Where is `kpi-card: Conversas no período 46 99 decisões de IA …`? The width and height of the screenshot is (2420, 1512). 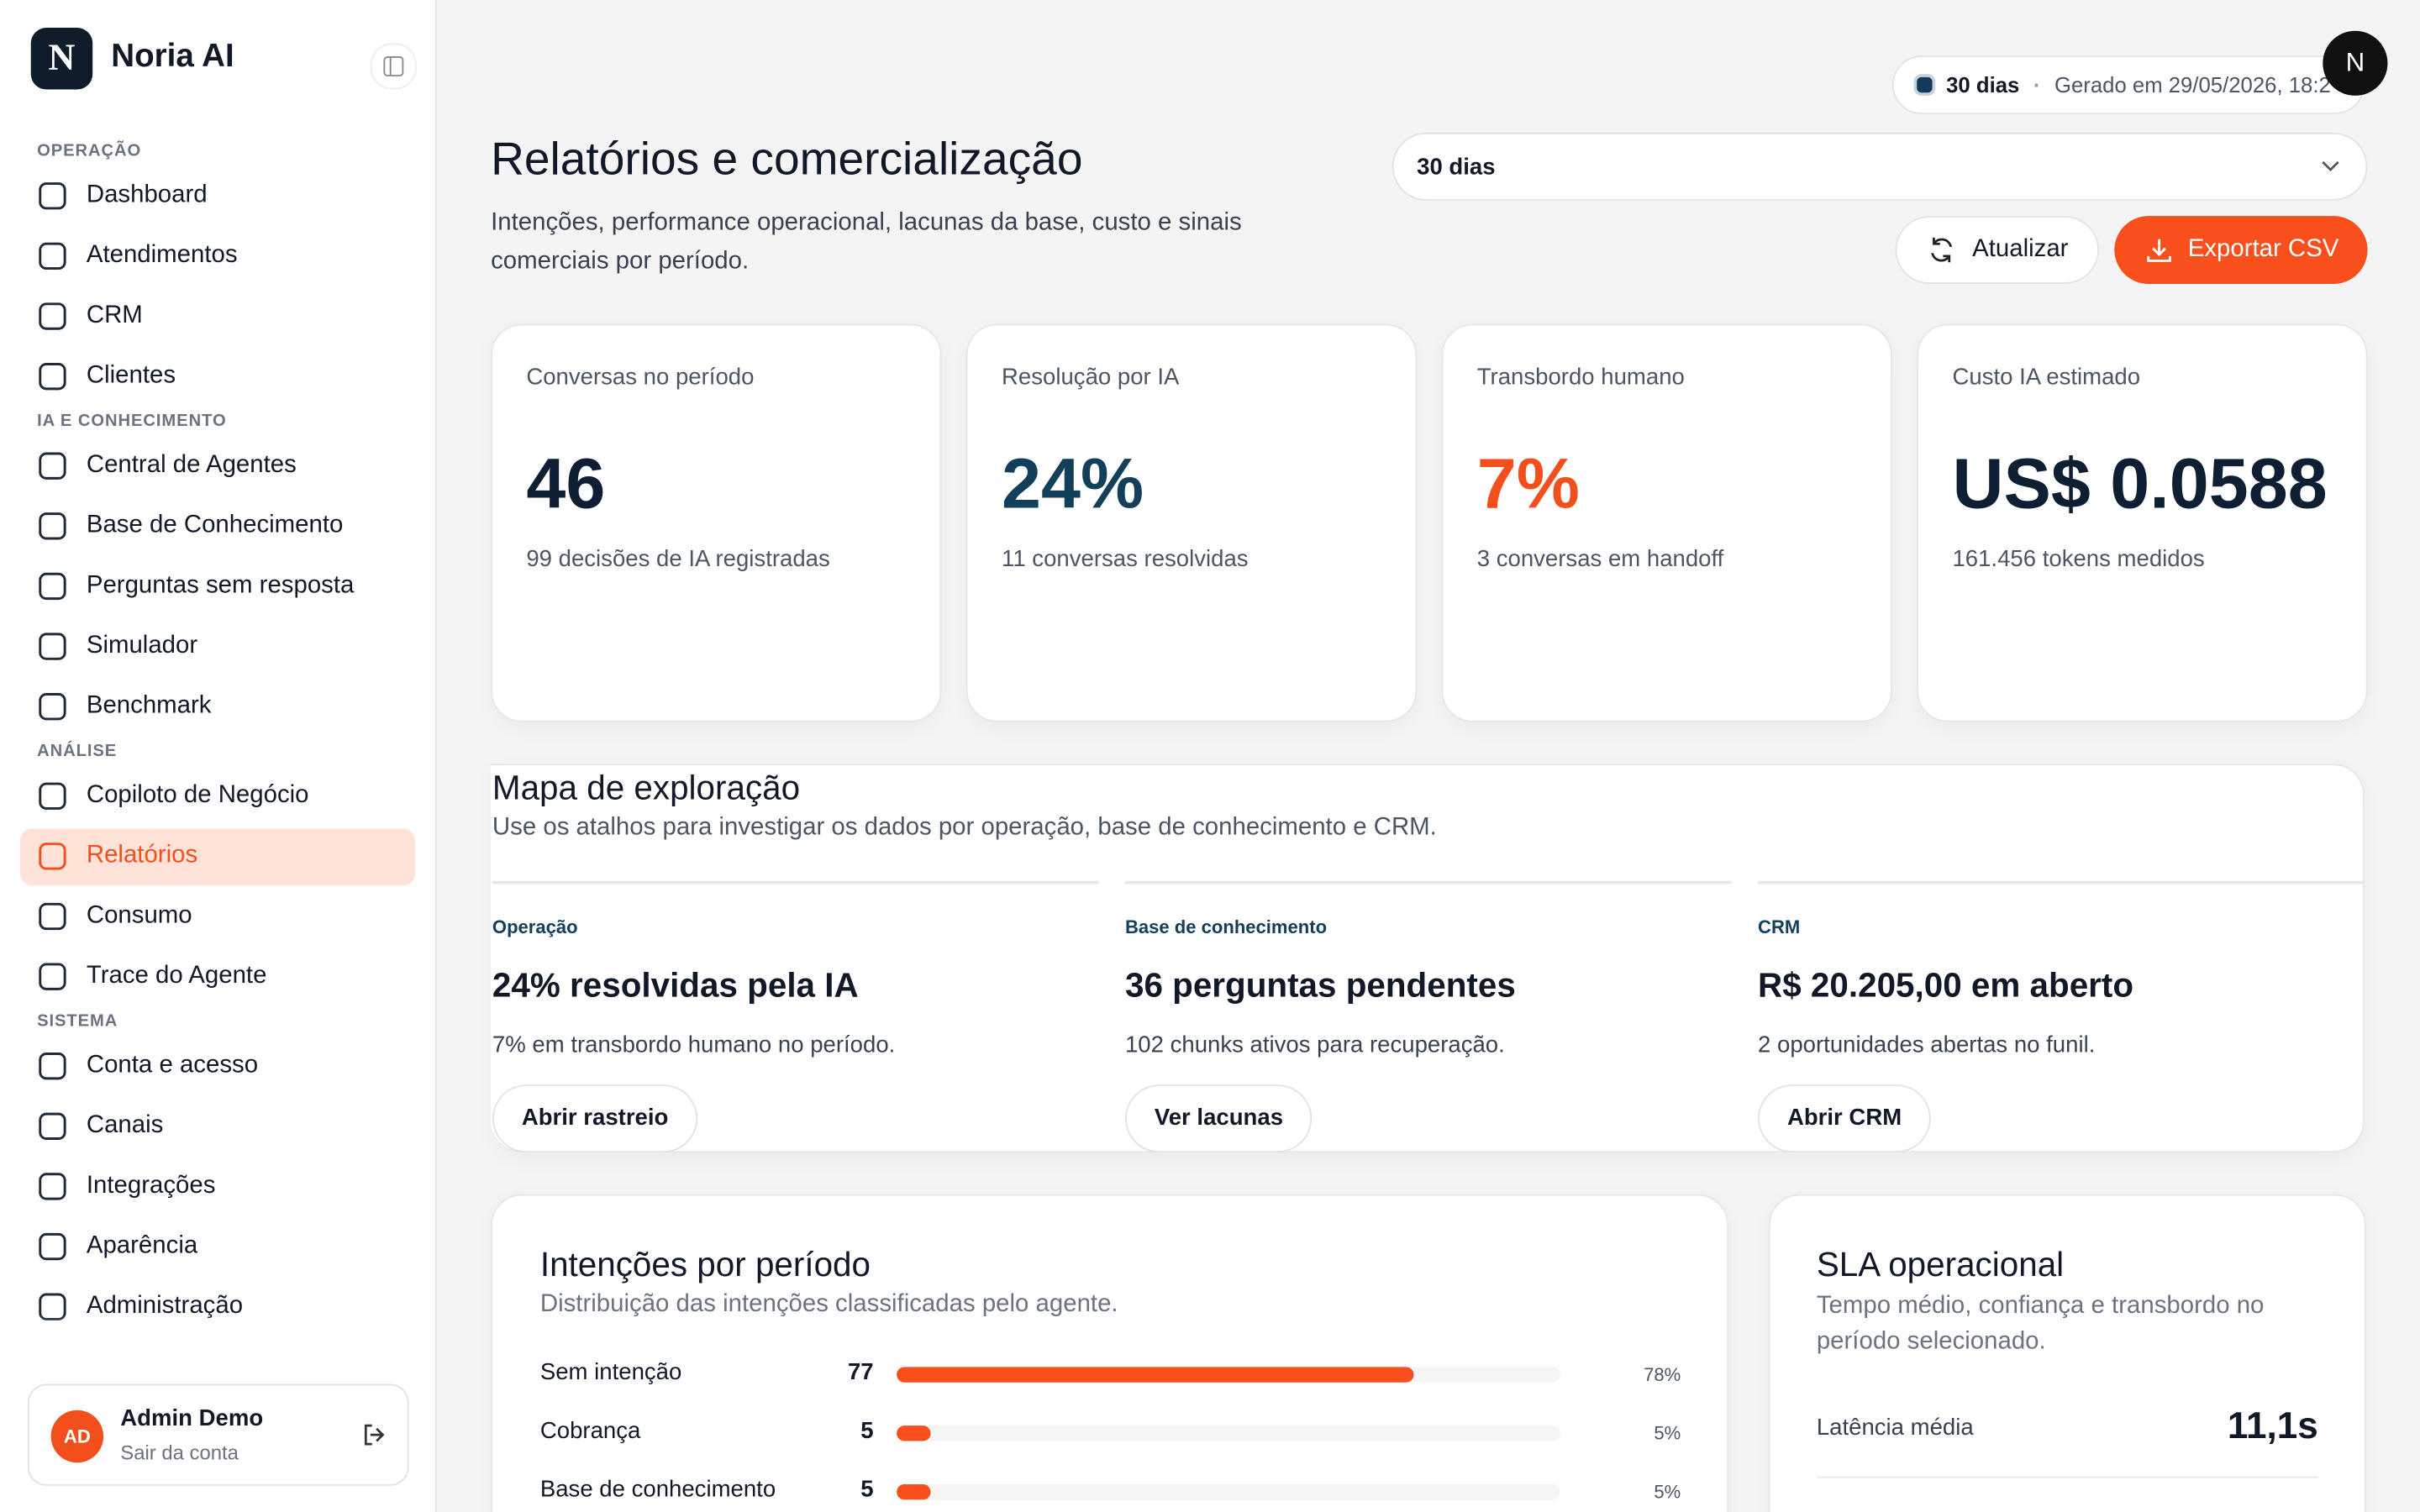 kpi-card: Conversas no período 46 99 decisões de IA … is located at coordinates (717, 522).